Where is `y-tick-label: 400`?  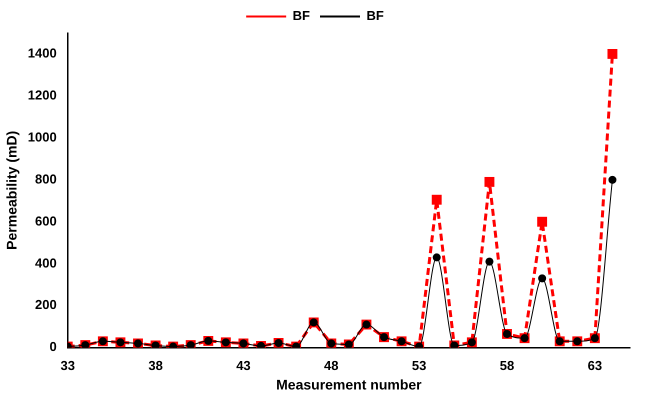
y-tick-label: 400 is located at coordinates (46, 262).